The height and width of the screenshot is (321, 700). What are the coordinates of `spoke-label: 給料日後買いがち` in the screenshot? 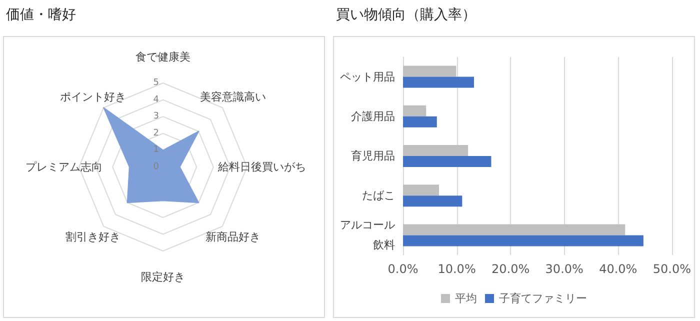 It's located at (261, 167).